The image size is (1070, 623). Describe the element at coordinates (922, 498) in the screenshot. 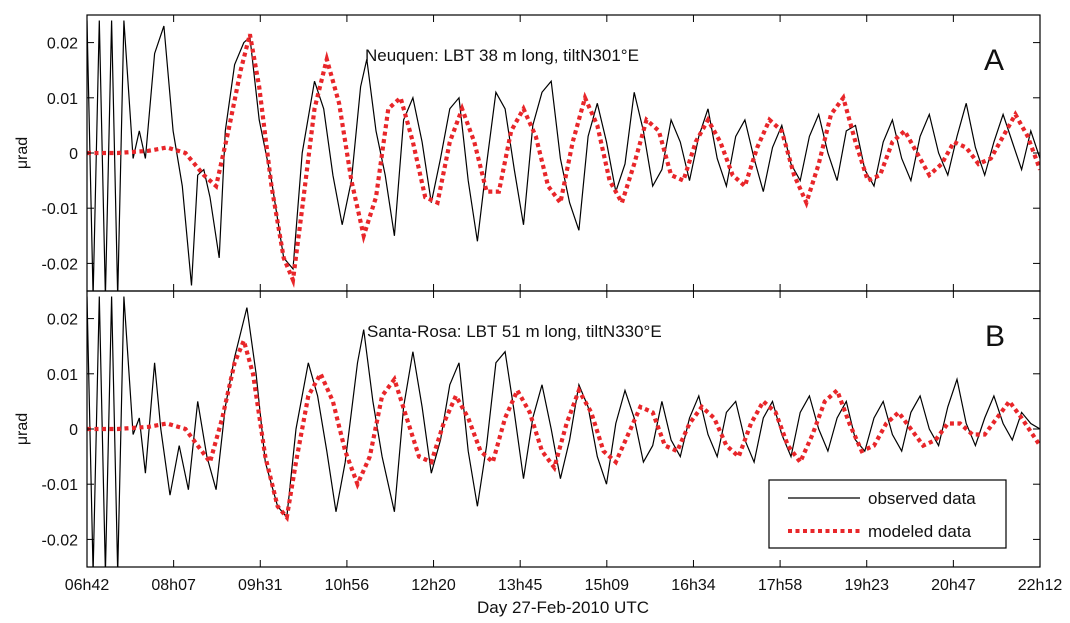

I see `legend-observed-label: observed data` at that location.